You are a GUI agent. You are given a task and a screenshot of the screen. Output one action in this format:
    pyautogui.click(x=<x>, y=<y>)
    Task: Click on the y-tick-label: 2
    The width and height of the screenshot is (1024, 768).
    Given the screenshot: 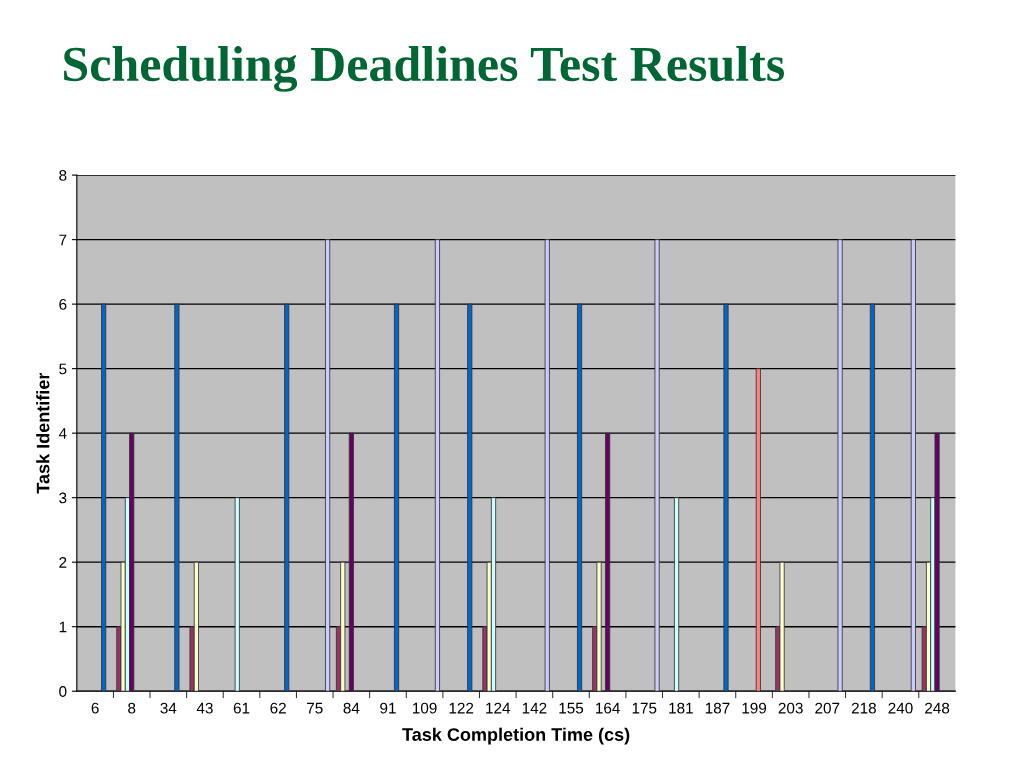 What is the action you would take?
    pyautogui.click(x=63, y=562)
    